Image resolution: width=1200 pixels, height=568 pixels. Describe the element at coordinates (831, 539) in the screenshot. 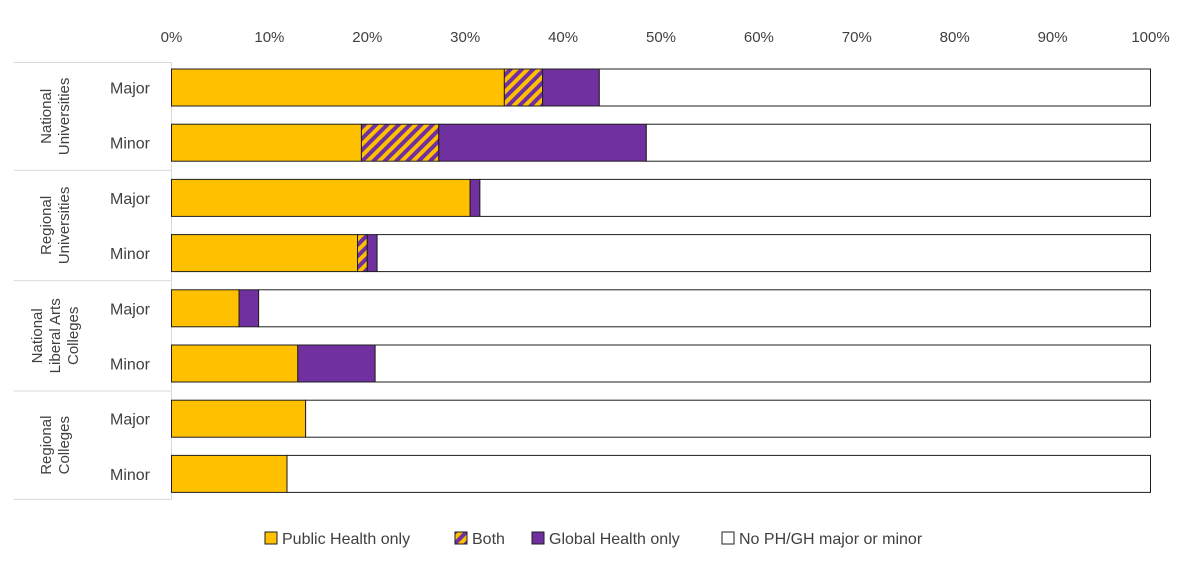

I see `legend-label: No PH/GH major or minor` at that location.